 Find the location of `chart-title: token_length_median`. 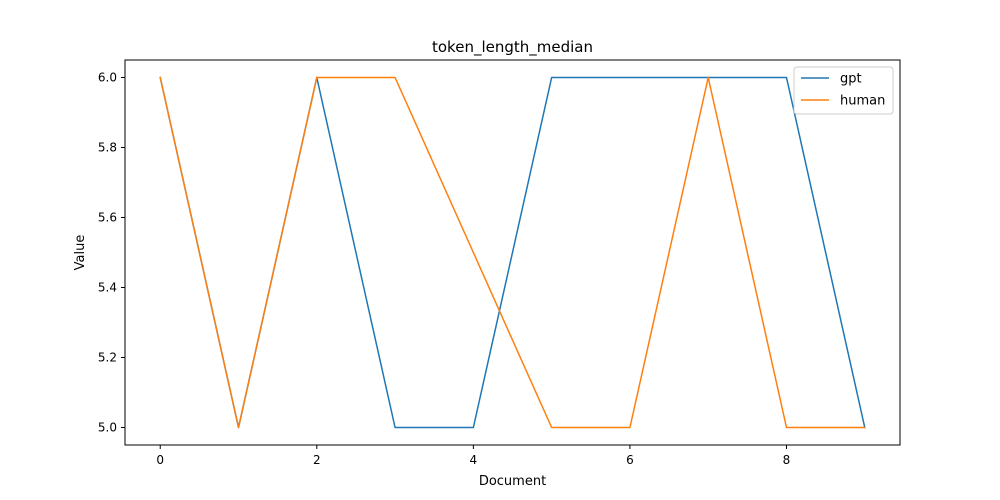

chart-title: token_length_median is located at coordinates (512, 47).